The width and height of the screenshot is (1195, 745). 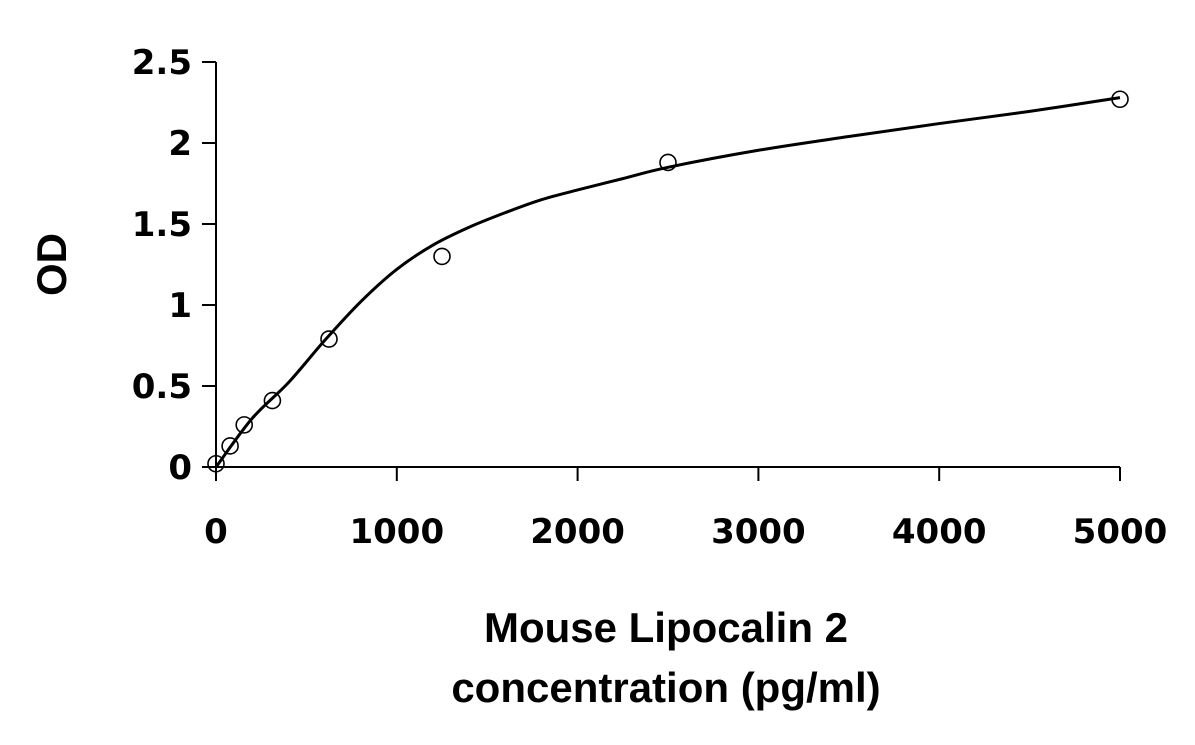 What do you see at coordinates (162, 63) in the screenshot?
I see `y-tick-label: 2.5` at bounding box center [162, 63].